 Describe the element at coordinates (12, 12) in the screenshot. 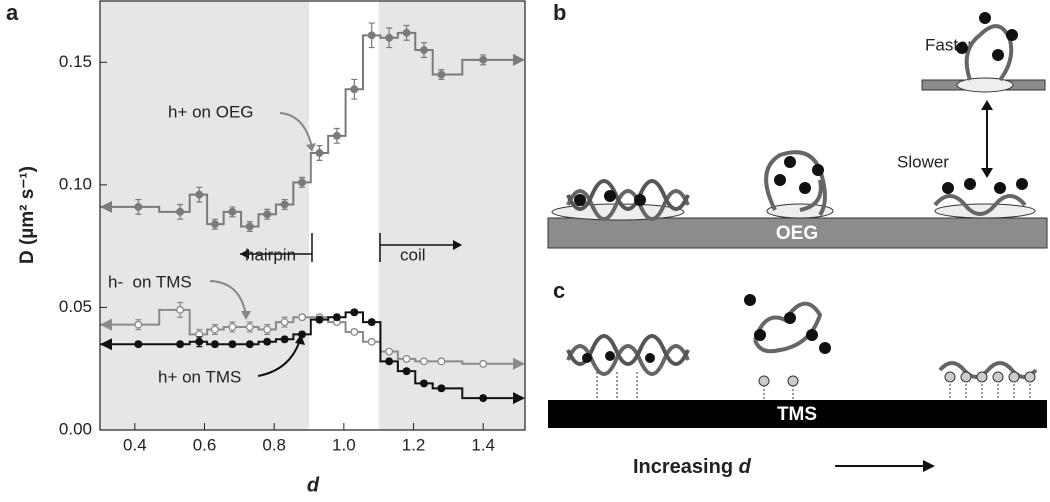

I see `panel-label: a` at that location.